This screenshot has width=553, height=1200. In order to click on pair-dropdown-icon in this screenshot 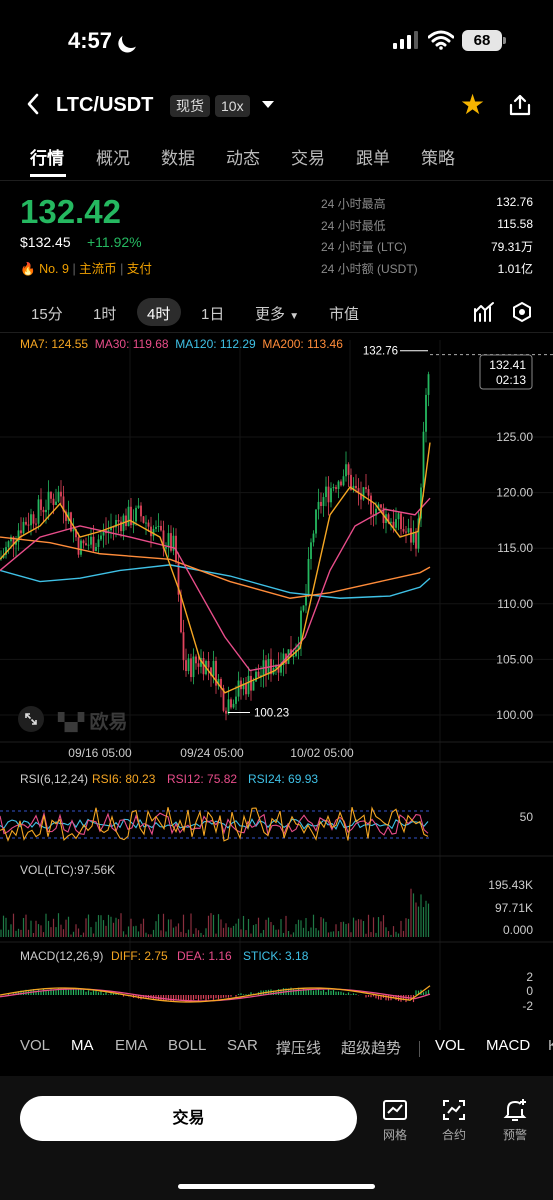, I will do `click(268, 104)`.